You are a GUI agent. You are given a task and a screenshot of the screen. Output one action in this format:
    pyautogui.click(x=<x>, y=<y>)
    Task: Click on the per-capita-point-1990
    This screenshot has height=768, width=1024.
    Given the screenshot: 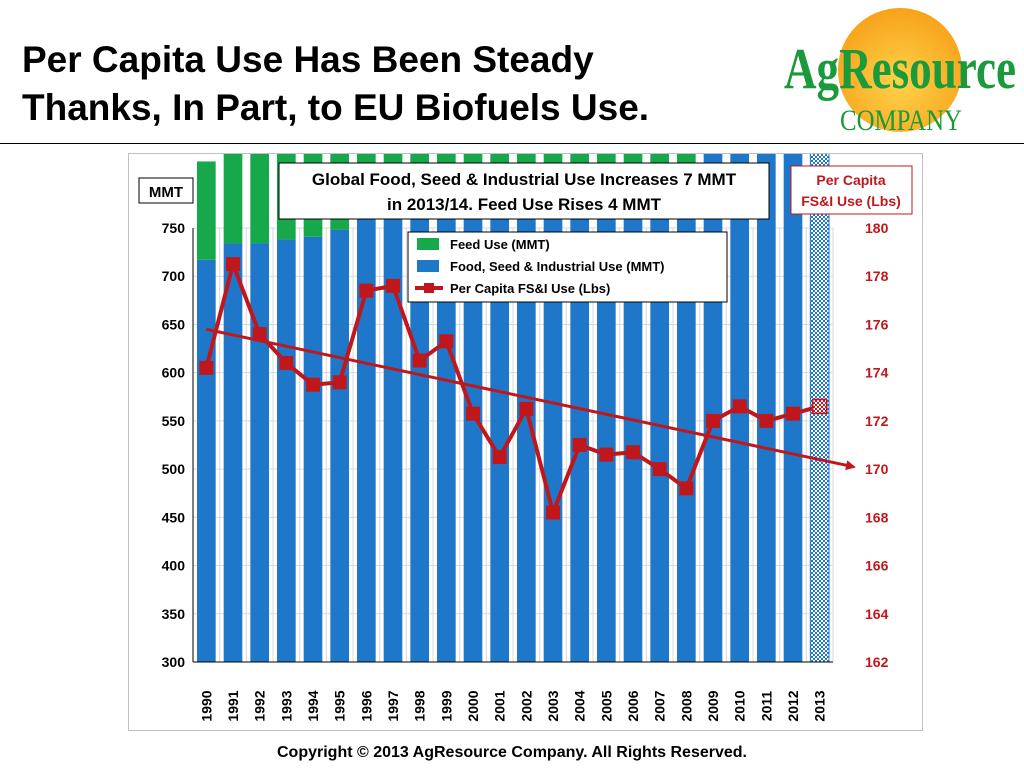 What is the action you would take?
    pyautogui.click(x=206, y=367)
    